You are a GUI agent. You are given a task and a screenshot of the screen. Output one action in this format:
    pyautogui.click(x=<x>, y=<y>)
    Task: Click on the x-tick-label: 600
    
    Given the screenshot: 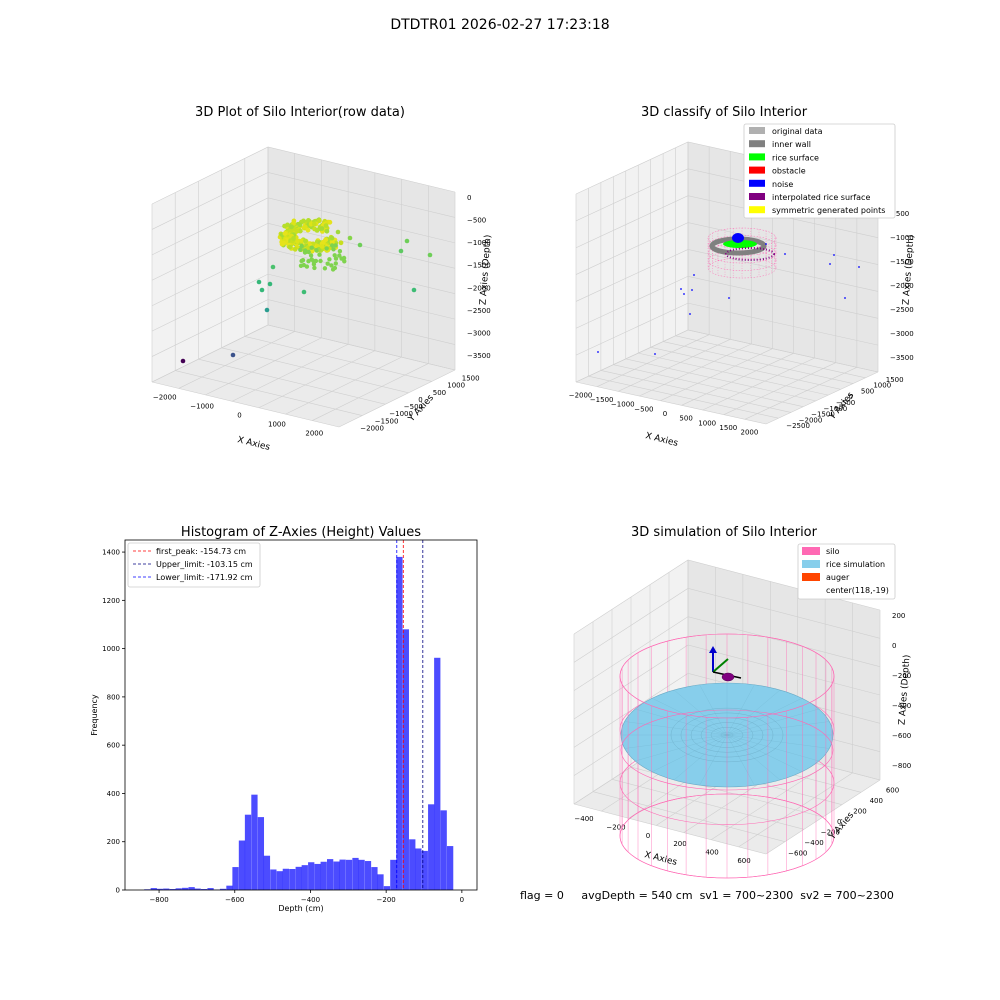 What is the action you would take?
    pyautogui.click(x=743, y=861)
    